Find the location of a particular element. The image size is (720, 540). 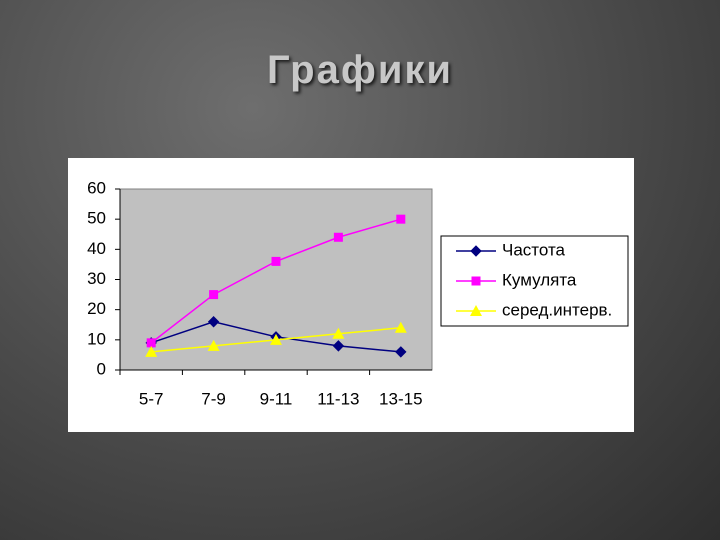

legend-label: Кумулята is located at coordinates (539, 279).